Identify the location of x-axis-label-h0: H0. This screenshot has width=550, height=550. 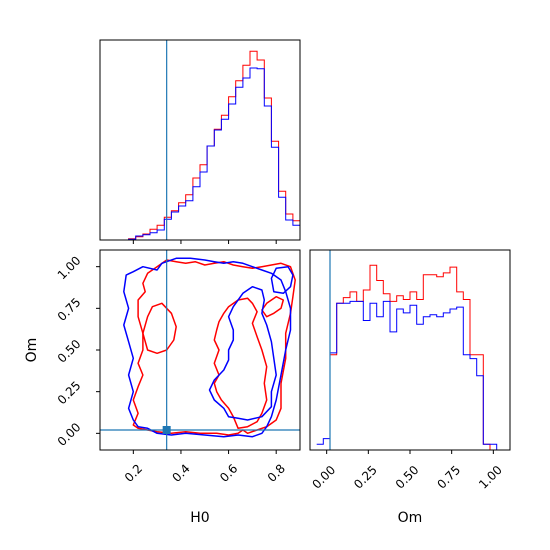
(199, 518).